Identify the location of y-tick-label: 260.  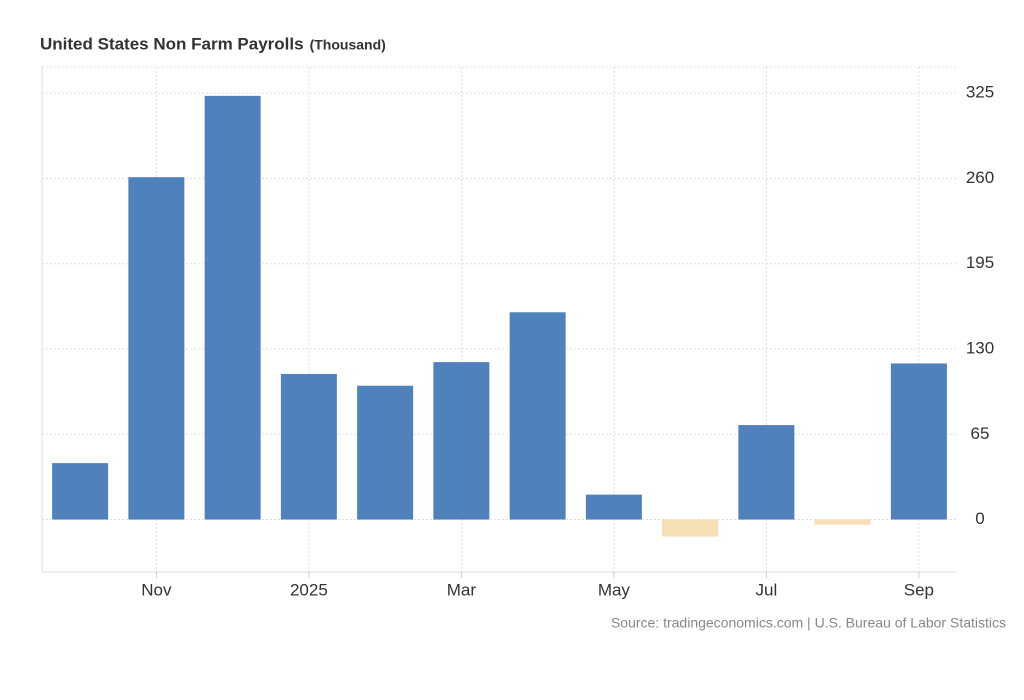
(980, 177).